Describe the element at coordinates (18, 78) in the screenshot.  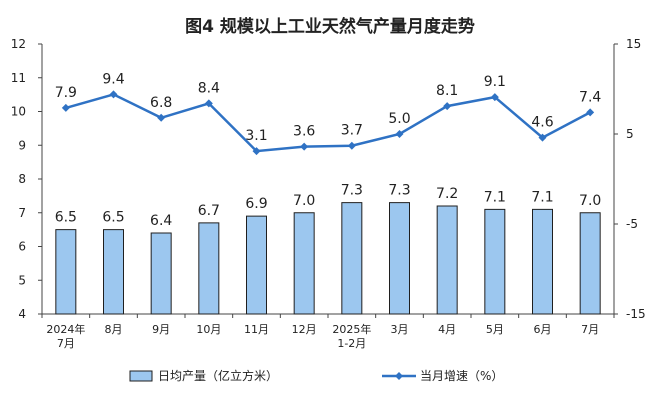
I see `y-left-tick-label: 11` at that location.